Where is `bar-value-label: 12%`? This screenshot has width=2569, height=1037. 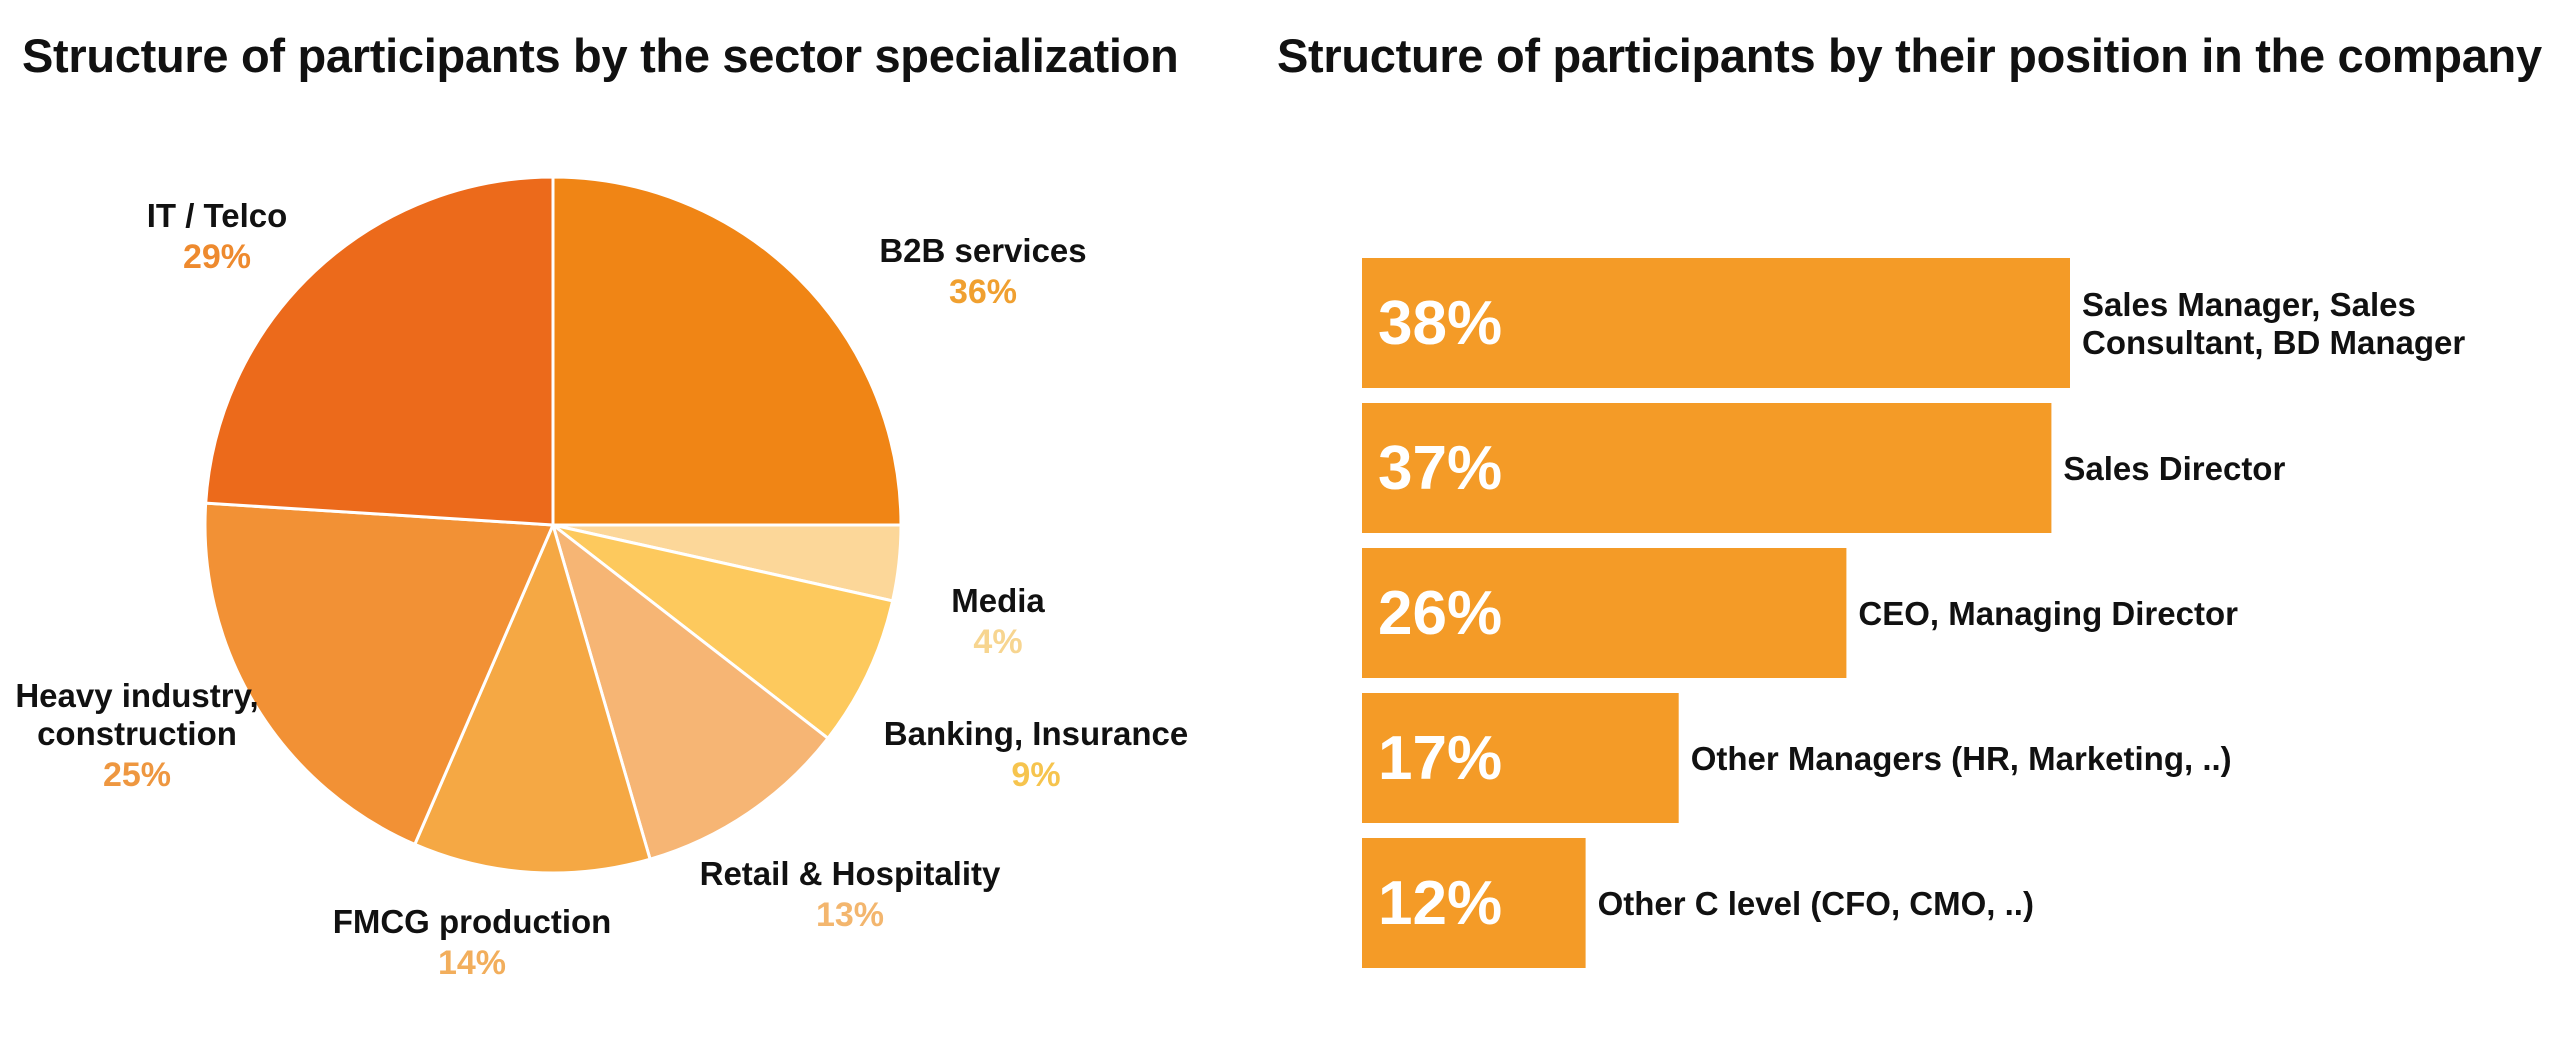
bar-value-label: 12% is located at coordinates (1440, 903).